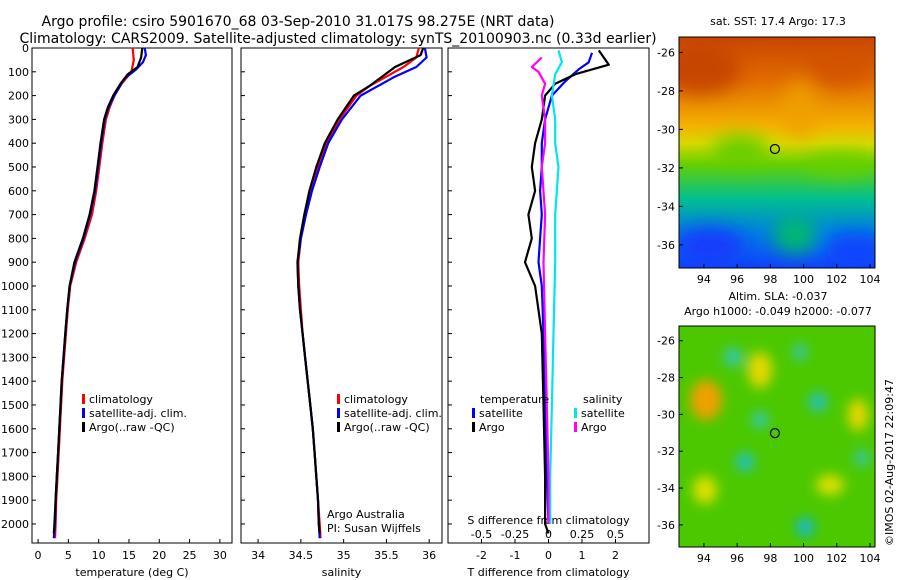 This screenshot has height=580, width=900. I want to click on y-tick-label: 1900, so click(15, 500).